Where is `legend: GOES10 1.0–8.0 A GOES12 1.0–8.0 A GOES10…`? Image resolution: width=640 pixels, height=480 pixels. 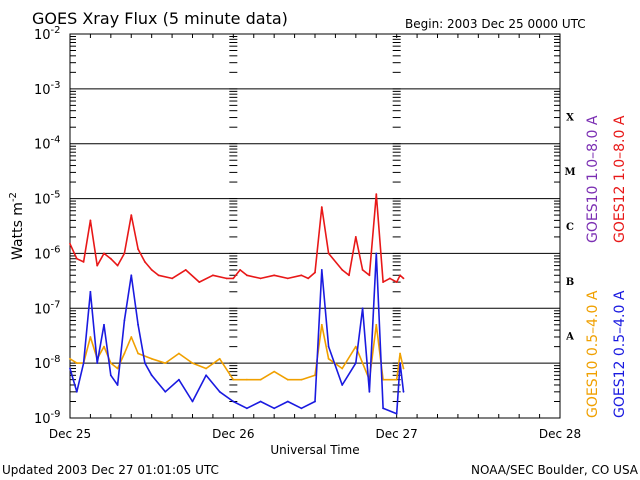
legend: GOES10 1.0–8.0 A GOES12 1.0–8.0 A GOES10… is located at coordinates (606, 266).